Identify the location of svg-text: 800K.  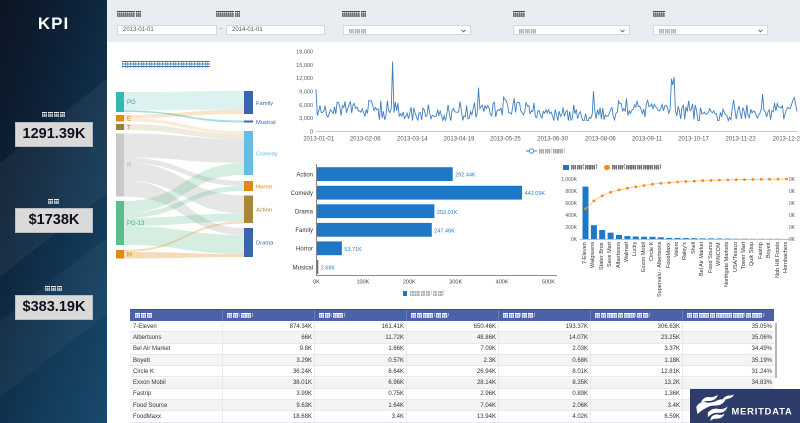
(571, 192).